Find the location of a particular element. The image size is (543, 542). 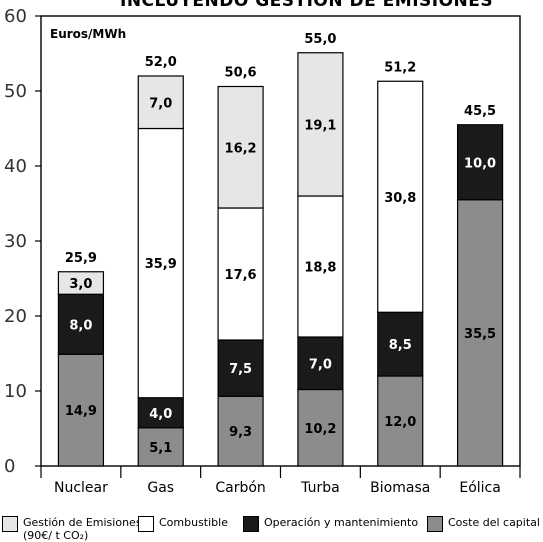

legend-item-om: Operación y mantenimiento is located at coordinates (330, 524).